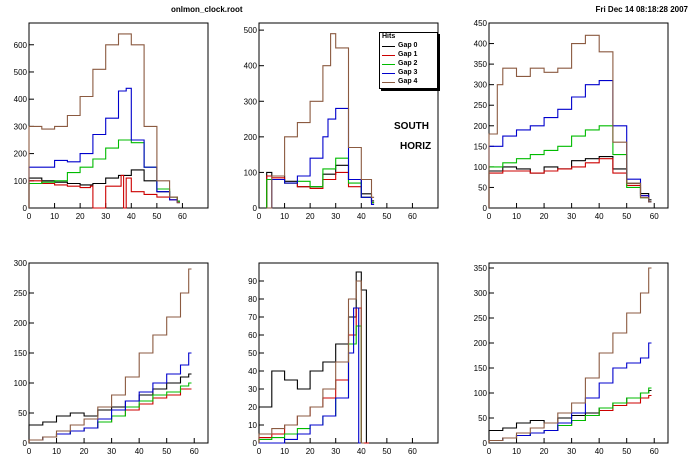 The width and height of the screenshot is (696, 472). I want to click on legend: Hits Gap 0 Gap 1 Gap 2 Gap 3 Gap 4, so click(408, 60).